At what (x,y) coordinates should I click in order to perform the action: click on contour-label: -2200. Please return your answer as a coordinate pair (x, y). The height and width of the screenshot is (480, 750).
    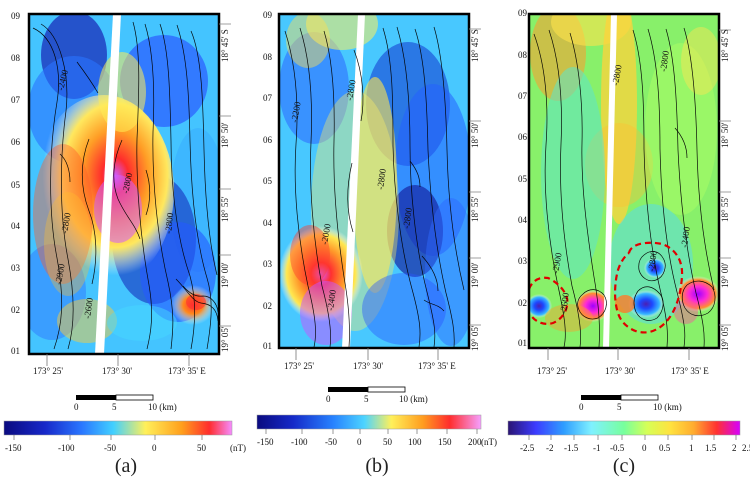
    Looking at the image, I should click on (296, 111).